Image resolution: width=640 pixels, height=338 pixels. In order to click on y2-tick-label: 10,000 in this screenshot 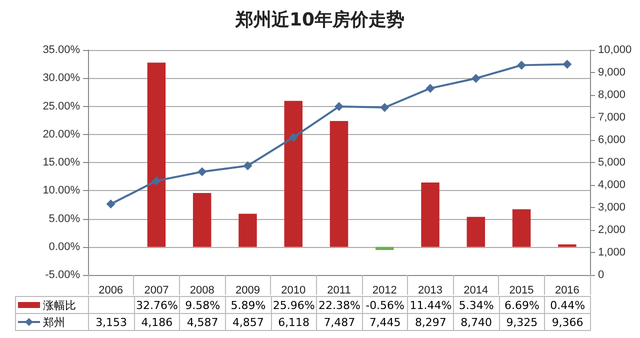, I will do `click(615, 50)`.